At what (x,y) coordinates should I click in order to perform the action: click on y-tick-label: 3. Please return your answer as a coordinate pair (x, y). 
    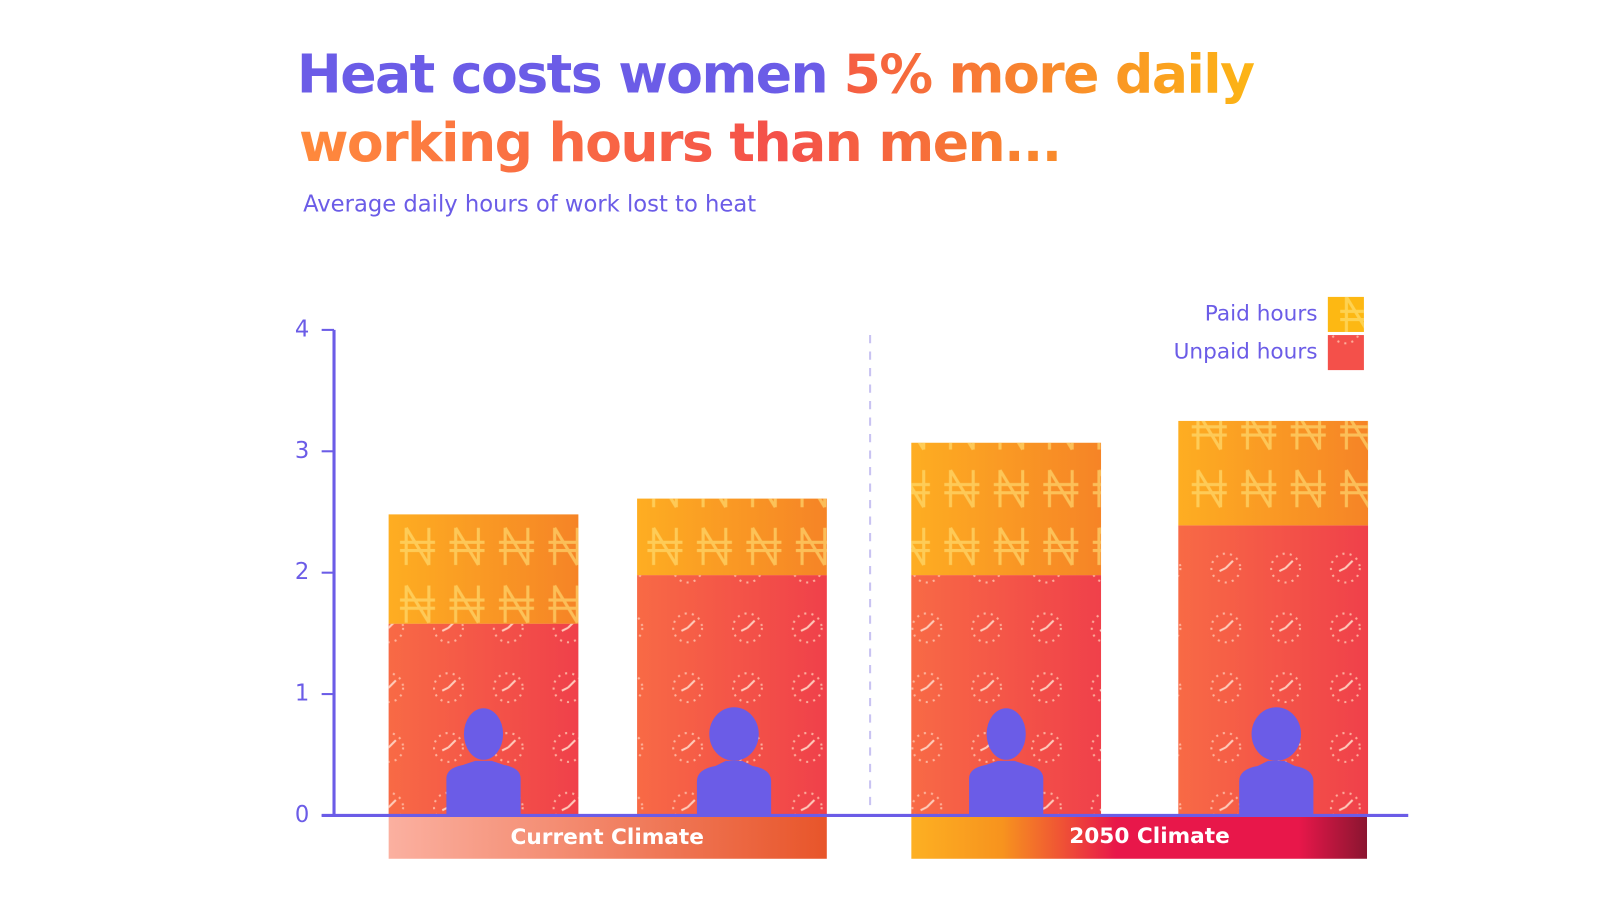
    Looking at the image, I should click on (302, 451).